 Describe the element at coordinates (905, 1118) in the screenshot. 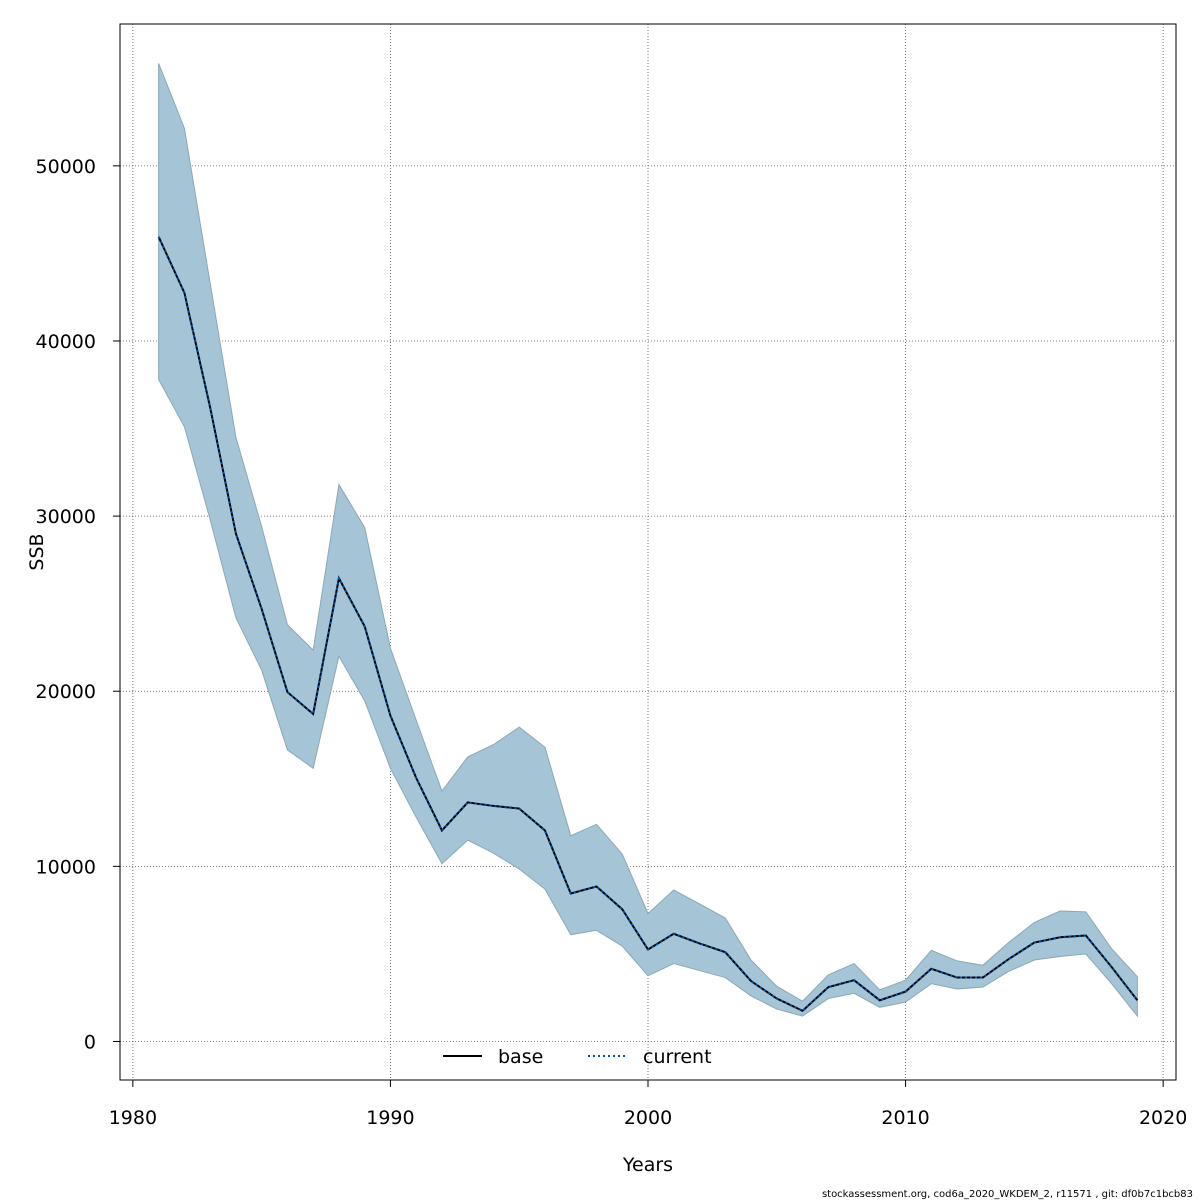

I see `x-tick-label: 2010` at that location.